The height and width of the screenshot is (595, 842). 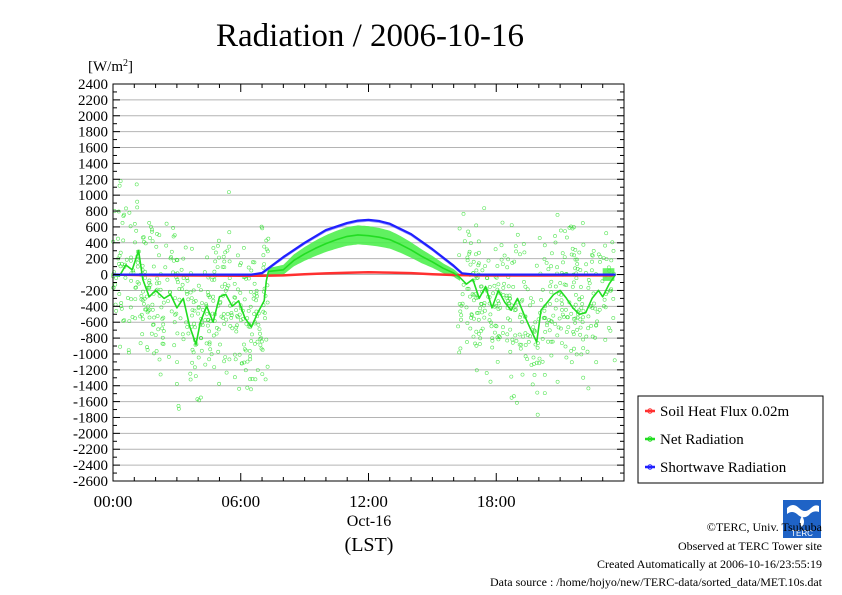 What do you see at coordinates (93, 85) in the screenshot?
I see `y-tick-label: 2400` at bounding box center [93, 85].